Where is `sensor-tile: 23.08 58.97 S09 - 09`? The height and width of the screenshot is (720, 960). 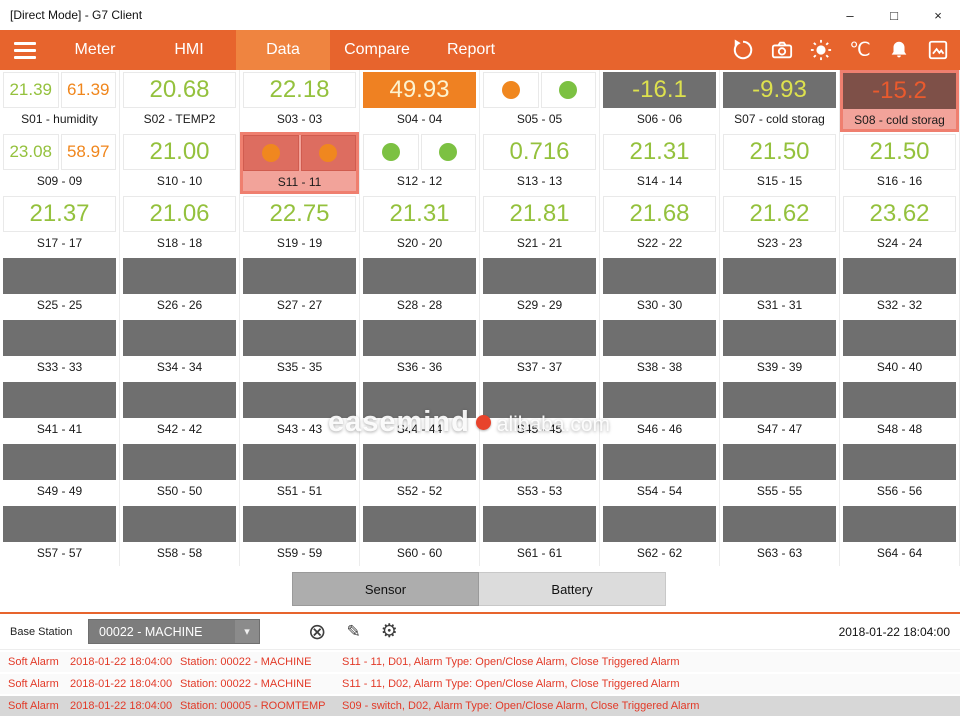
sensor-tile: 23.08 58.97 S09 - 09 is located at coordinates (60, 163).